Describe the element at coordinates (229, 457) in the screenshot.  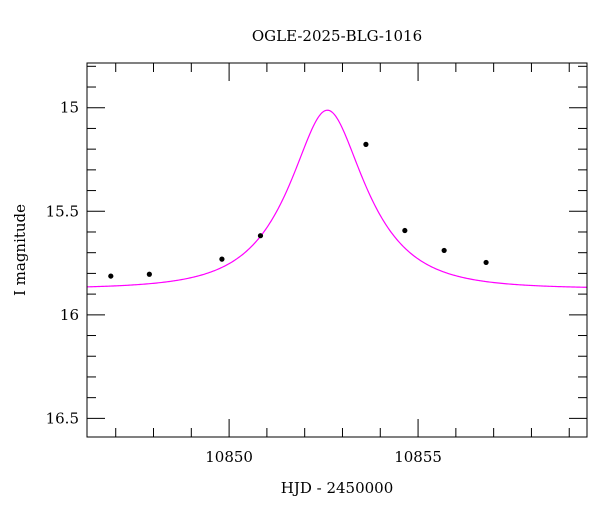
I see `x-tick-label: 10850` at that location.